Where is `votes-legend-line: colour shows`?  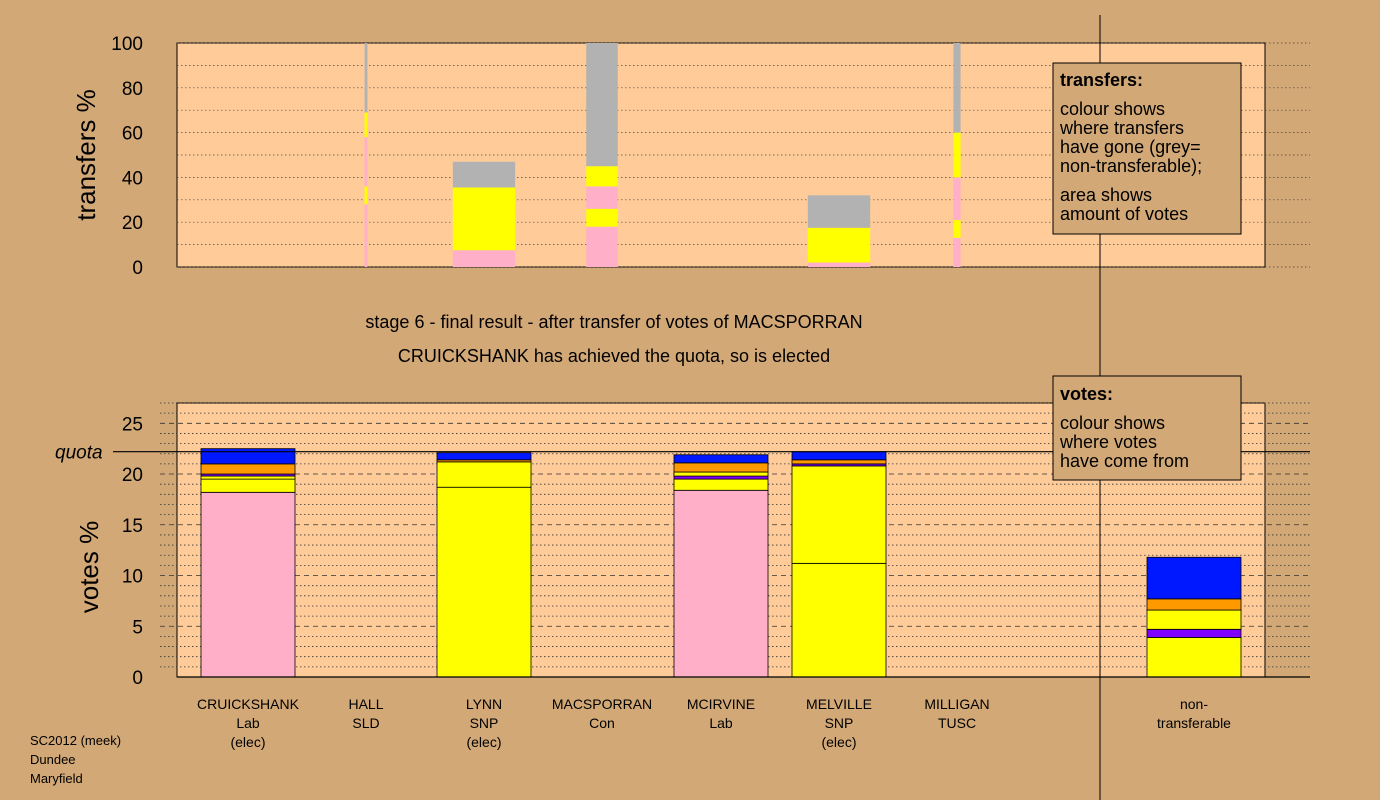 votes-legend-line: colour shows is located at coordinates (1112, 423).